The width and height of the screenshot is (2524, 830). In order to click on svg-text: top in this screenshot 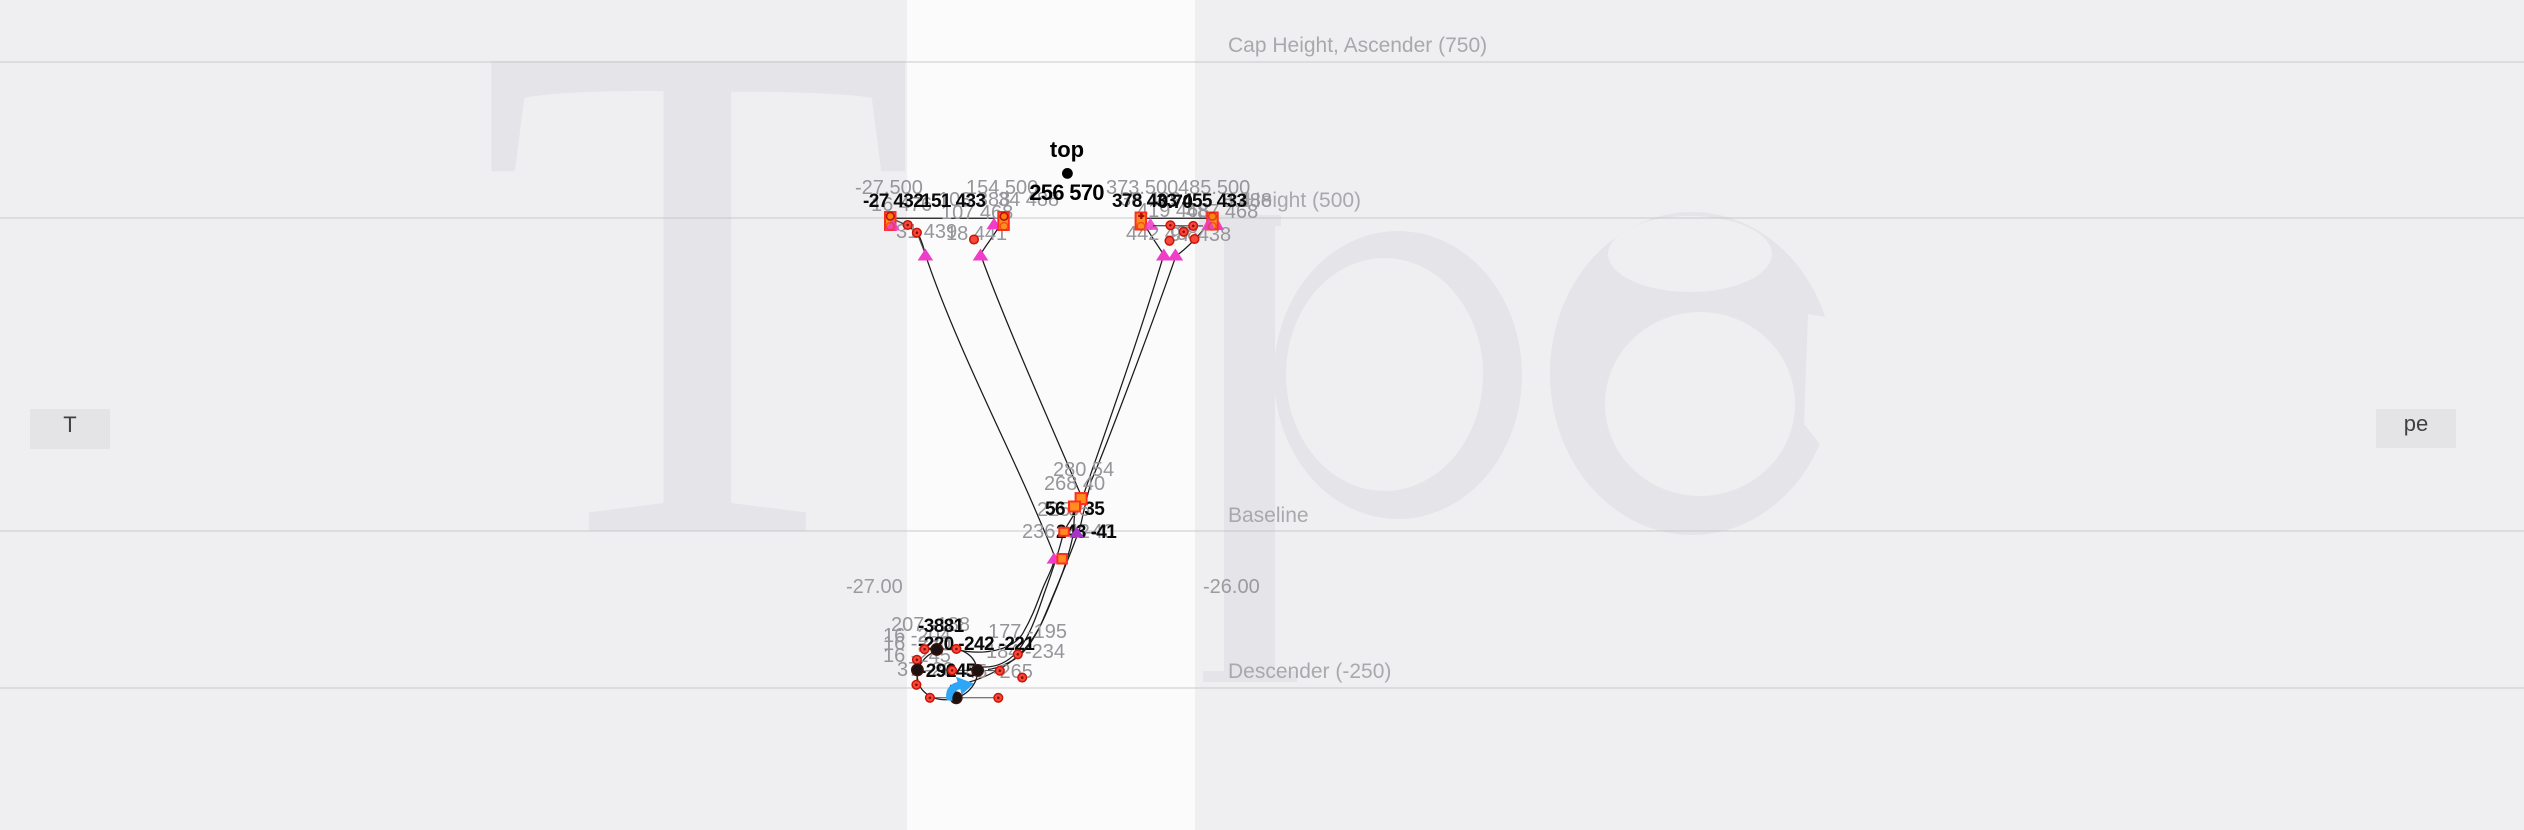, I will do `click(1067, 149)`.